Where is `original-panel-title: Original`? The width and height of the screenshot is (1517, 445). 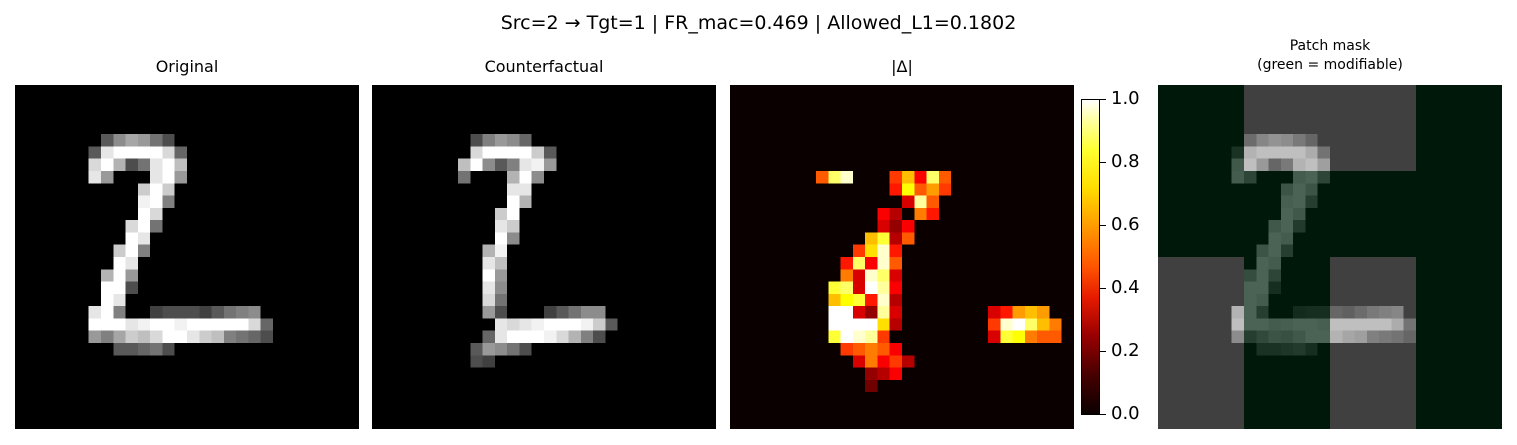
original-panel-title: Original is located at coordinates (187, 66).